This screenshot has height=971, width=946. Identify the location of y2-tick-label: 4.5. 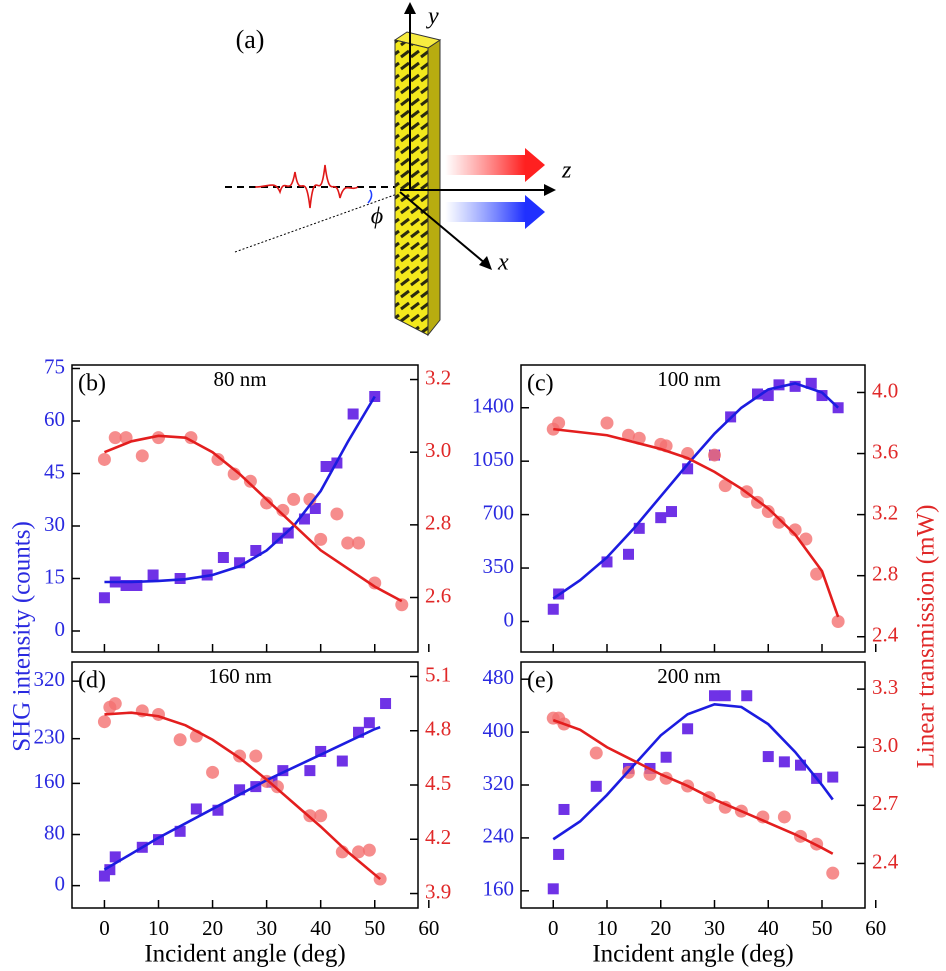
(438, 783).